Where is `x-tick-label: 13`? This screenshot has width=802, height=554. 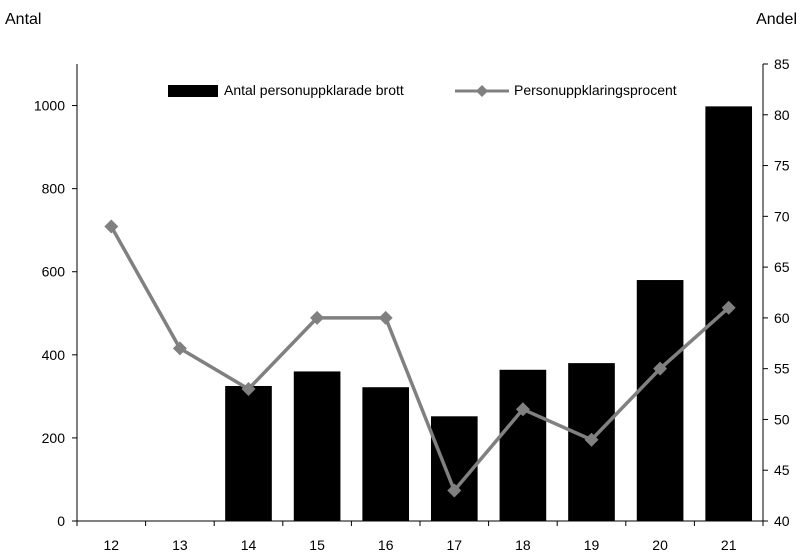
x-tick-label: 13 is located at coordinates (180, 545).